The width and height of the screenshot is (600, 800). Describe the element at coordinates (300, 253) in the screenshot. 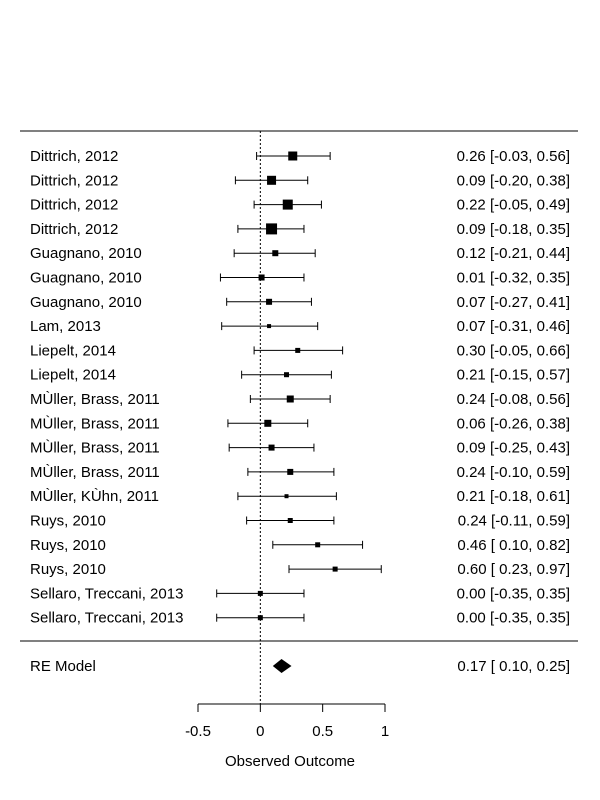

I see `study-row: Guagnano, 2010 0.12 [-0.21, 0.44]` at that location.